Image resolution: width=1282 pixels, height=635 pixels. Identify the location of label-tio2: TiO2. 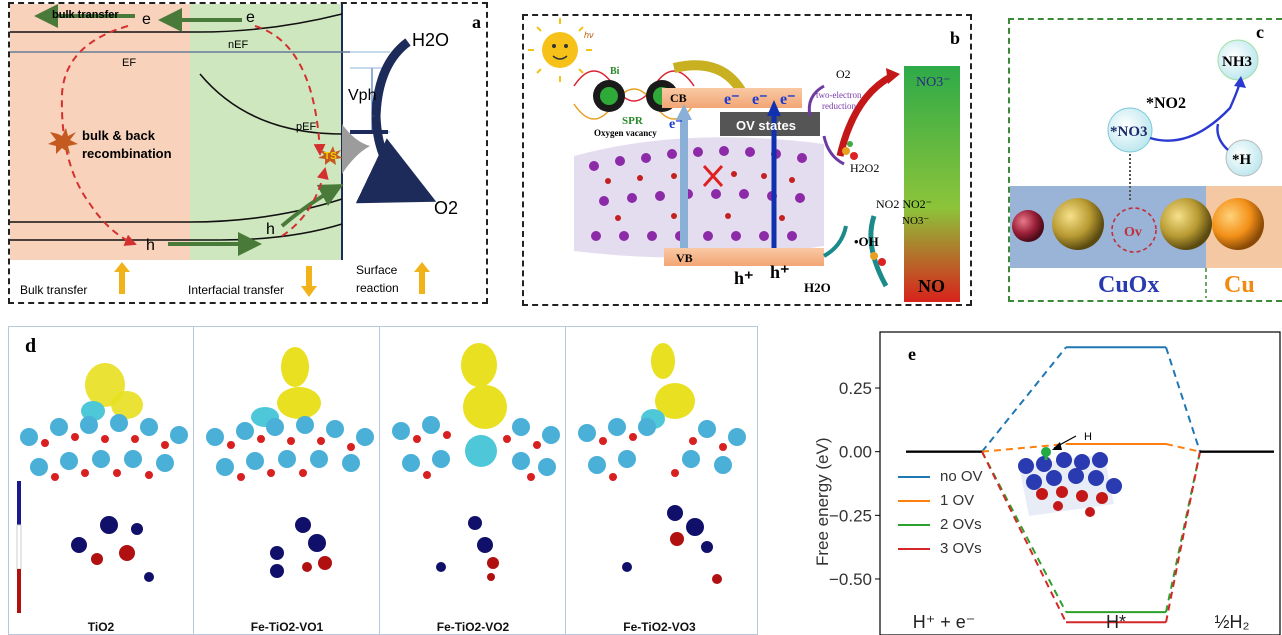
(101, 627).